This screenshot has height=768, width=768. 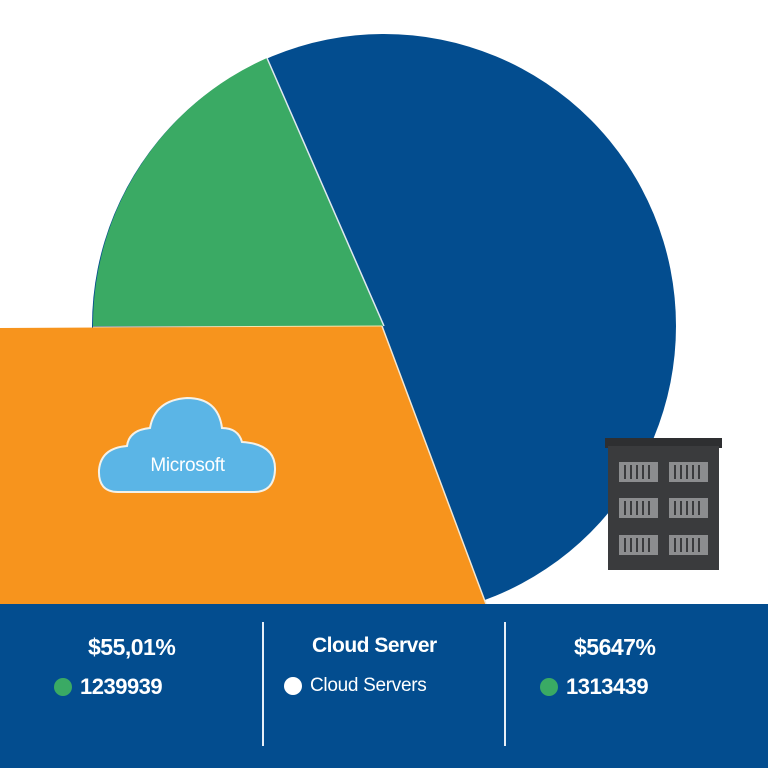 I want to click on server-rack-icon, so click(x=663, y=504).